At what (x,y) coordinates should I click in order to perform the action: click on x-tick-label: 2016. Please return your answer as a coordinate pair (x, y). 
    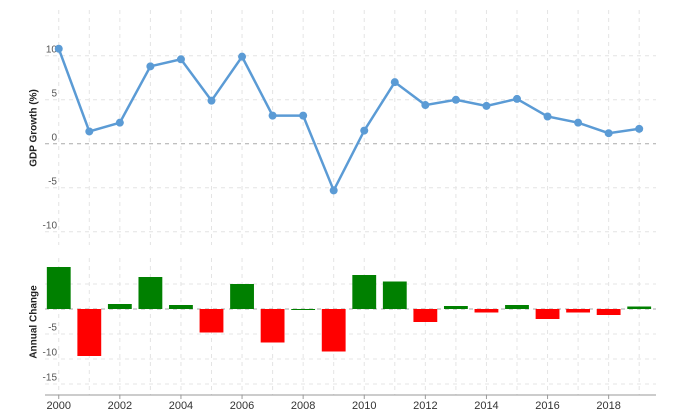
    Looking at the image, I should click on (547, 406).